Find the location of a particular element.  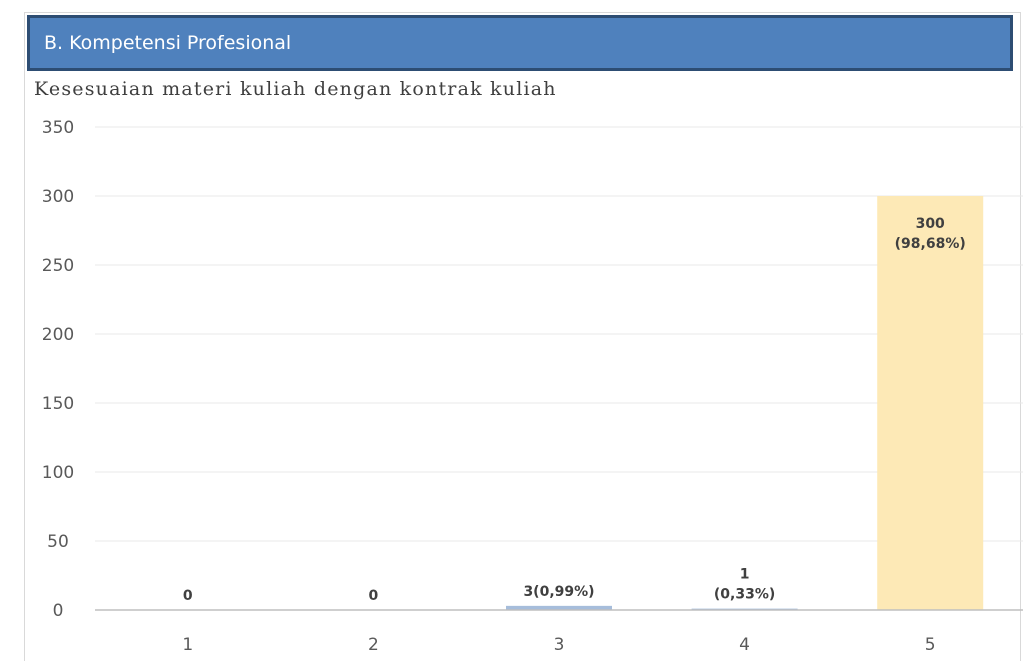

y-tick-label: 100 is located at coordinates (58, 473).